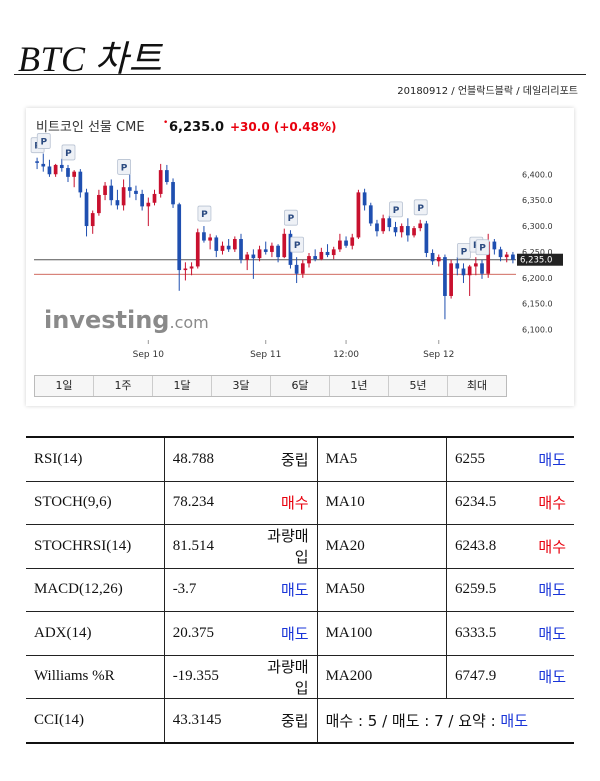 The image size is (600, 781). What do you see at coordinates (382, 503) in the screenshot?
I see `moving-average-name: MA10` at bounding box center [382, 503].